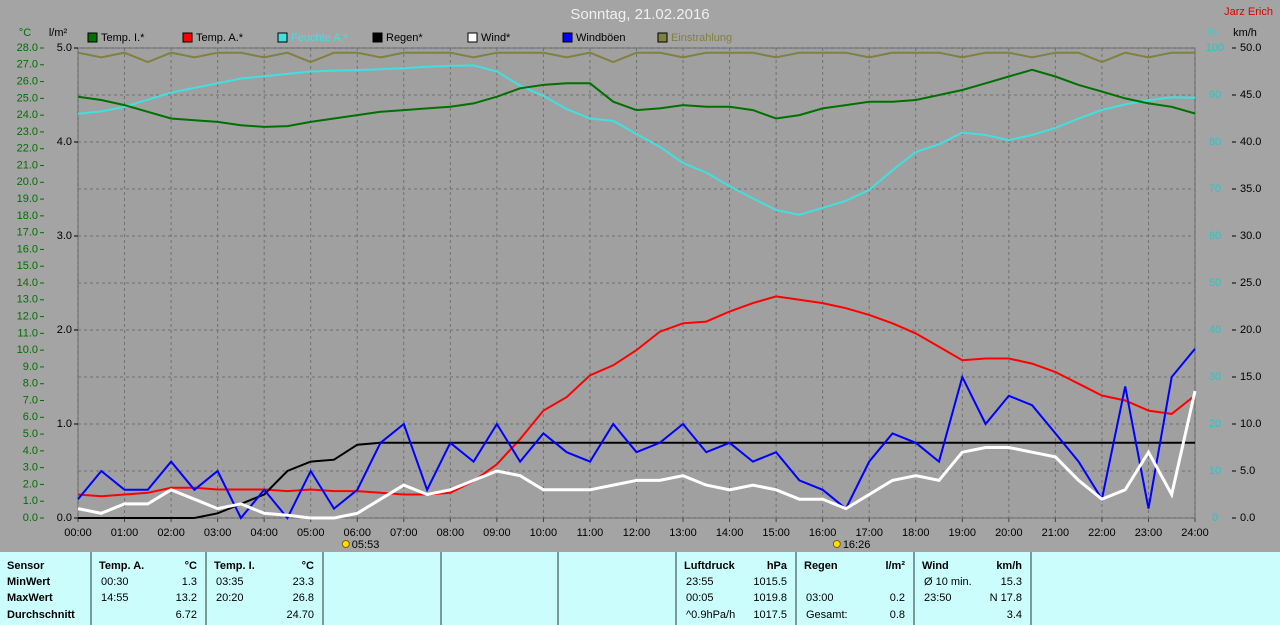 The image size is (1280, 625). I want to click on x-tick-label: 04:00, so click(264, 533).